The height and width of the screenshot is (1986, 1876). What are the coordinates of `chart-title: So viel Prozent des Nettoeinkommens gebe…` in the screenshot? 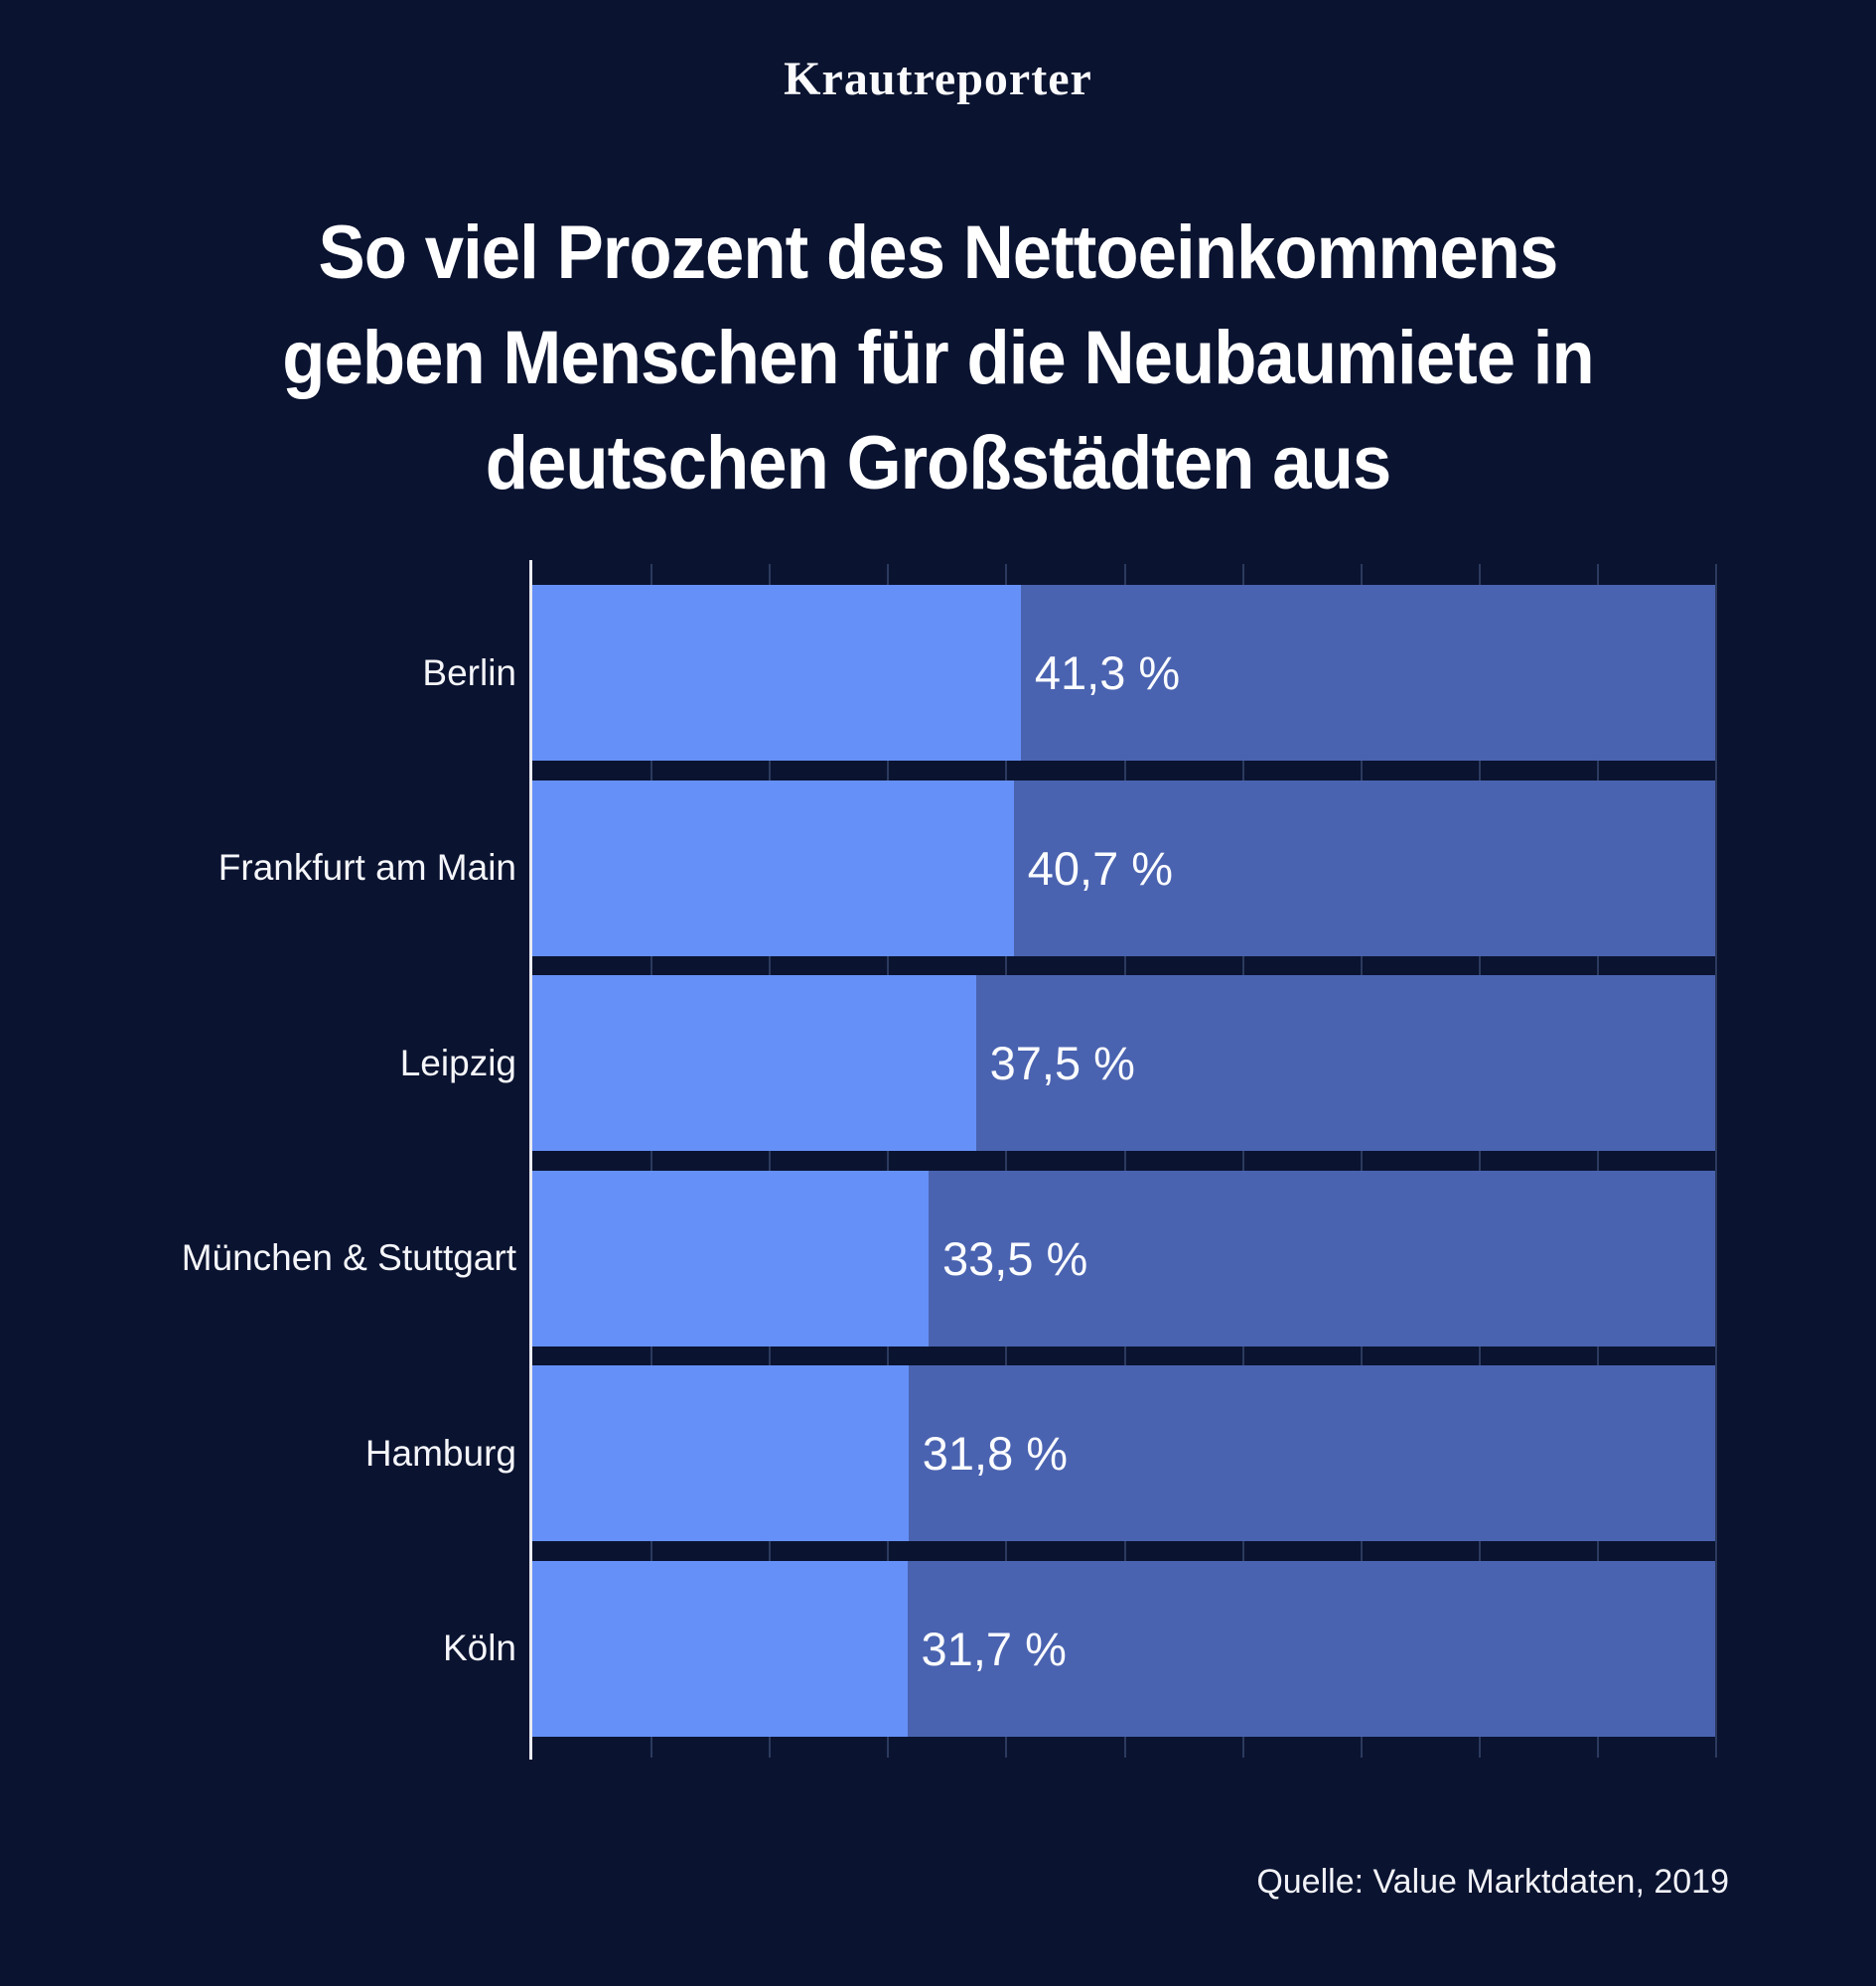 It's located at (938, 358).